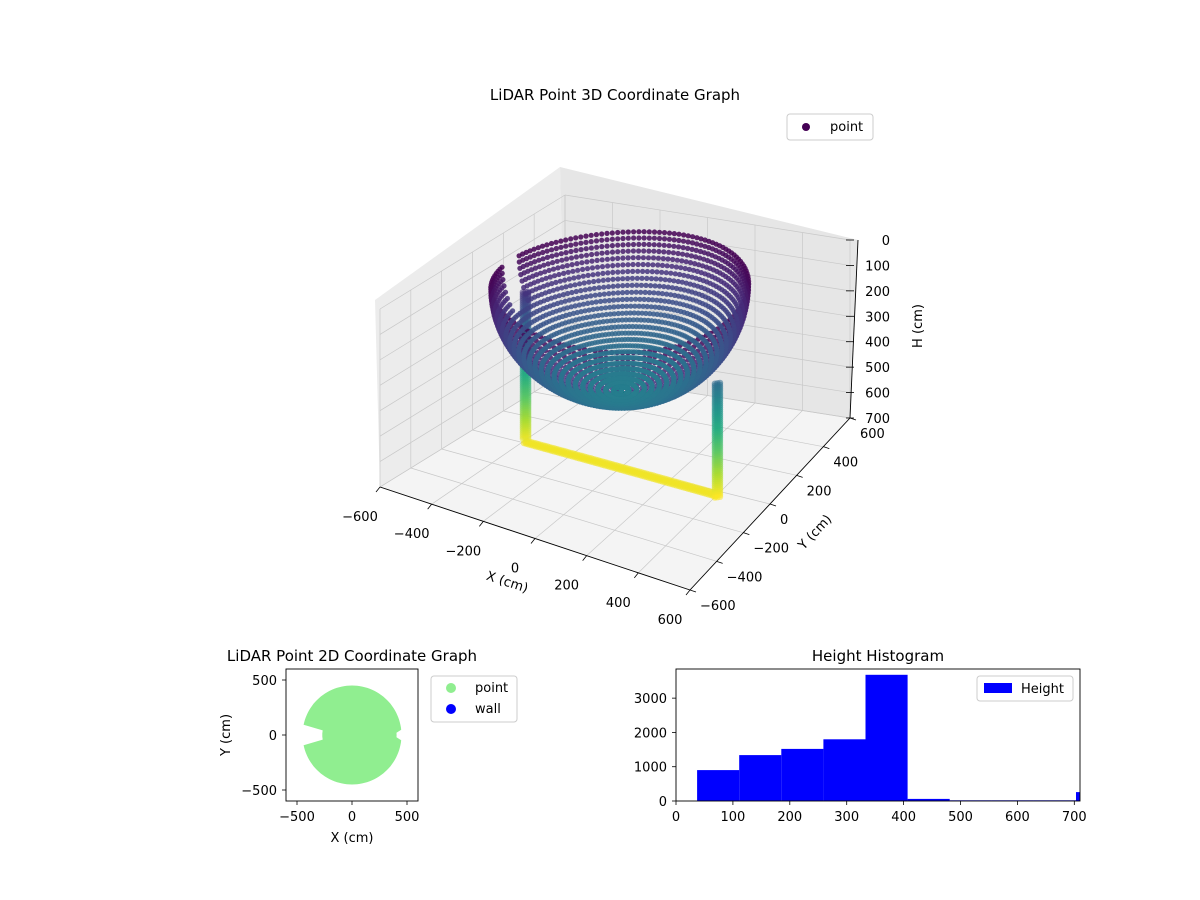  What do you see at coordinates (676, 817) in the screenshot?
I see `x-tick-label-hist: 0` at bounding box center [676, 817].